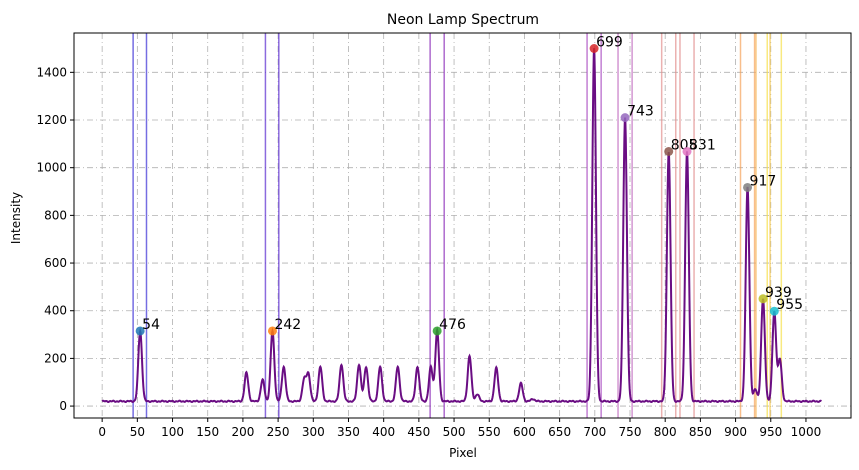  I want to click on x-tick-label: 350, so click(348, 432).